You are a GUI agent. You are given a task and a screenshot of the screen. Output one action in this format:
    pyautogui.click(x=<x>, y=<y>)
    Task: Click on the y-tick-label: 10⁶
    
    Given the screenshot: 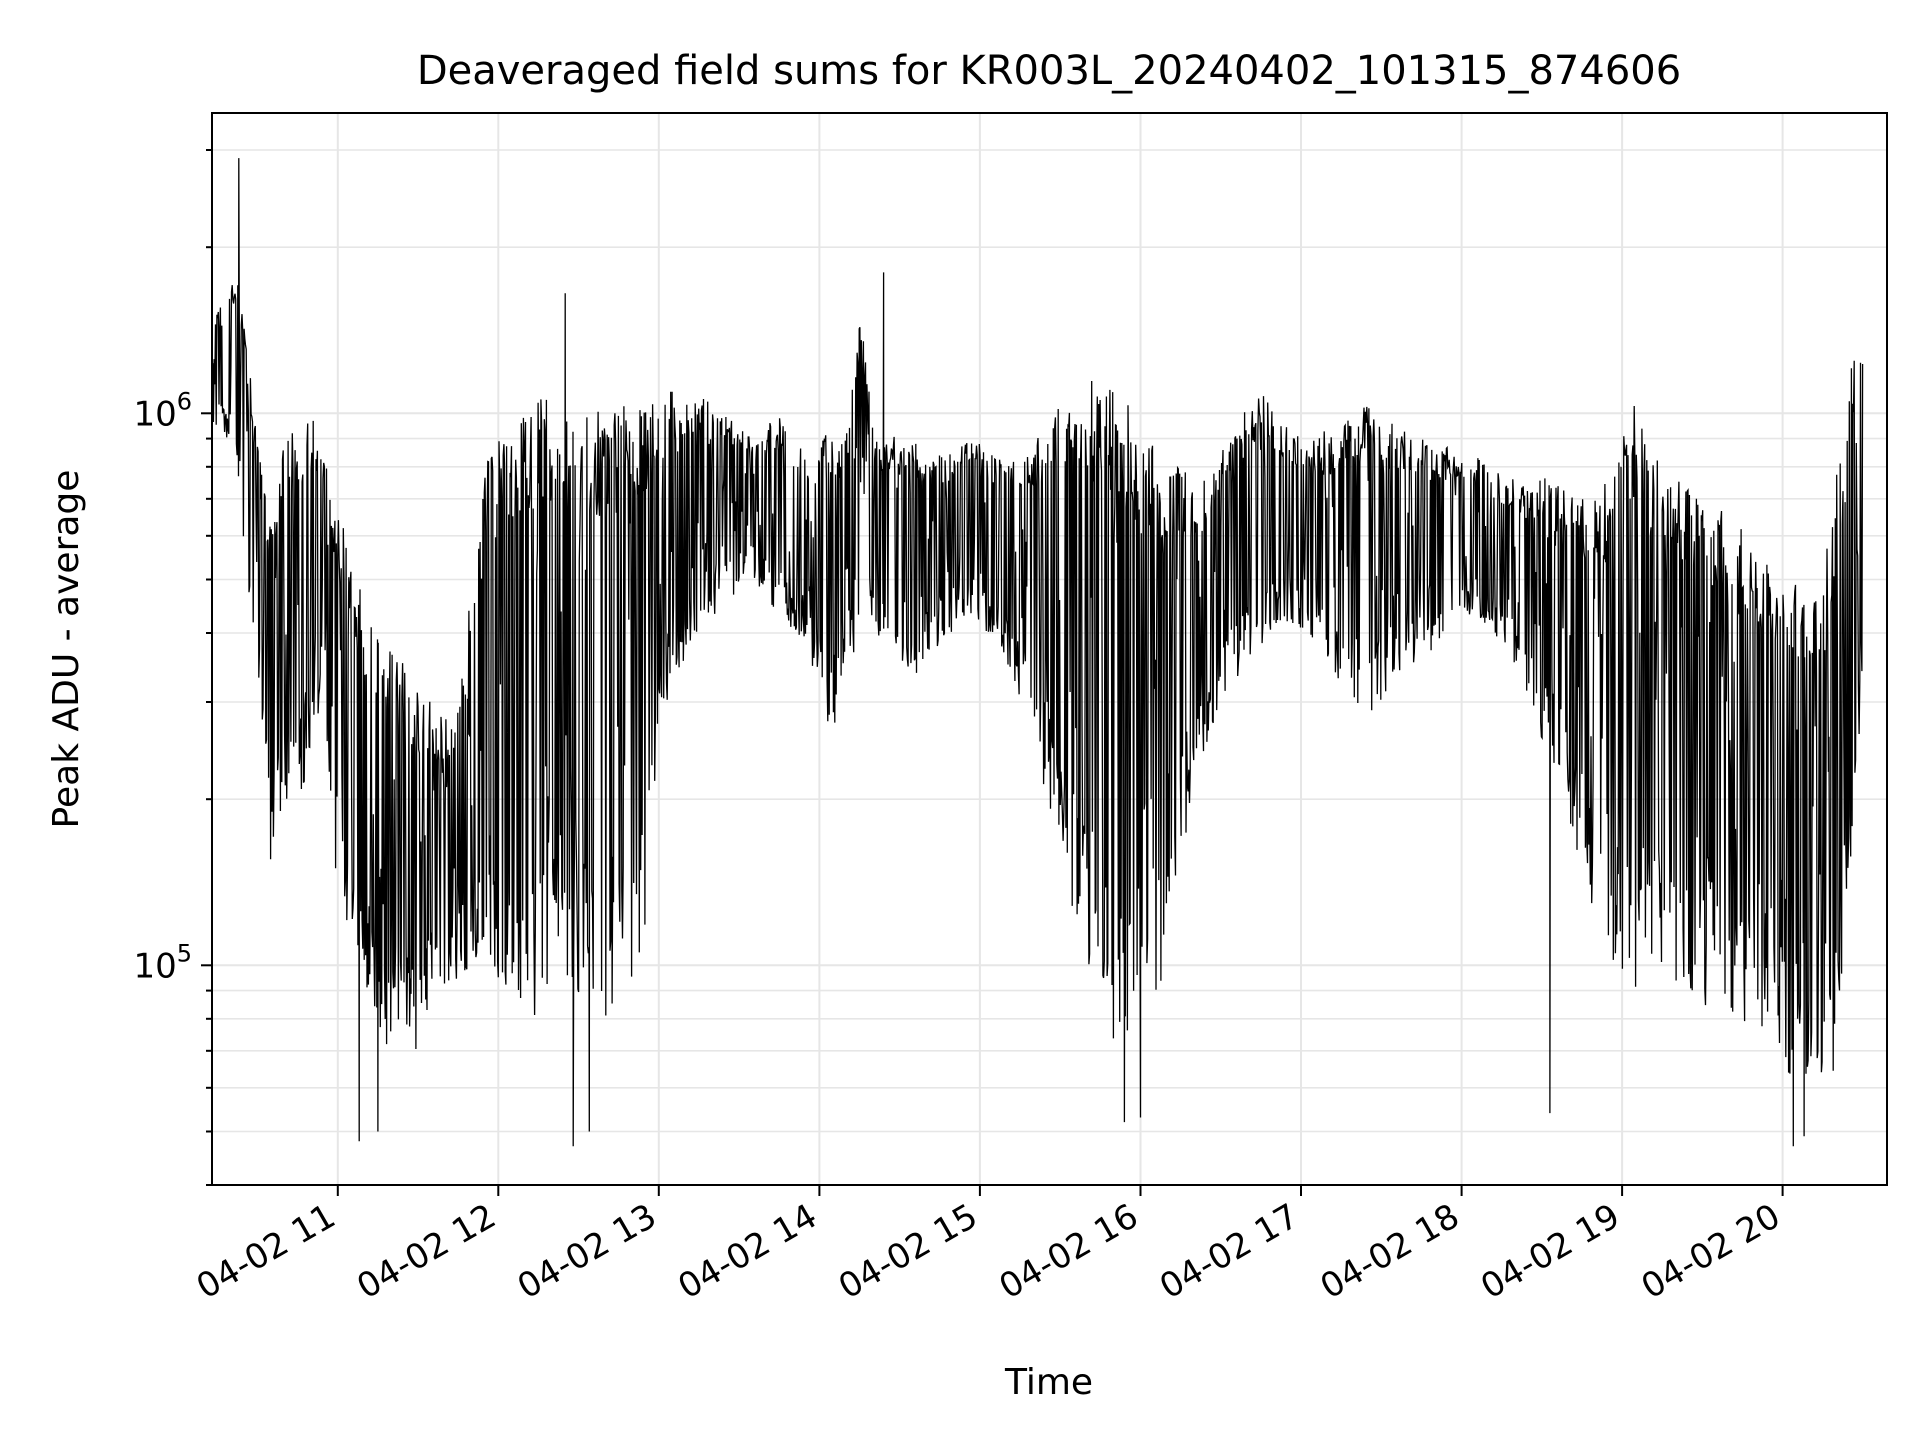 What is the action you would take?
    pyautogui.click(x=162, y=410)
    